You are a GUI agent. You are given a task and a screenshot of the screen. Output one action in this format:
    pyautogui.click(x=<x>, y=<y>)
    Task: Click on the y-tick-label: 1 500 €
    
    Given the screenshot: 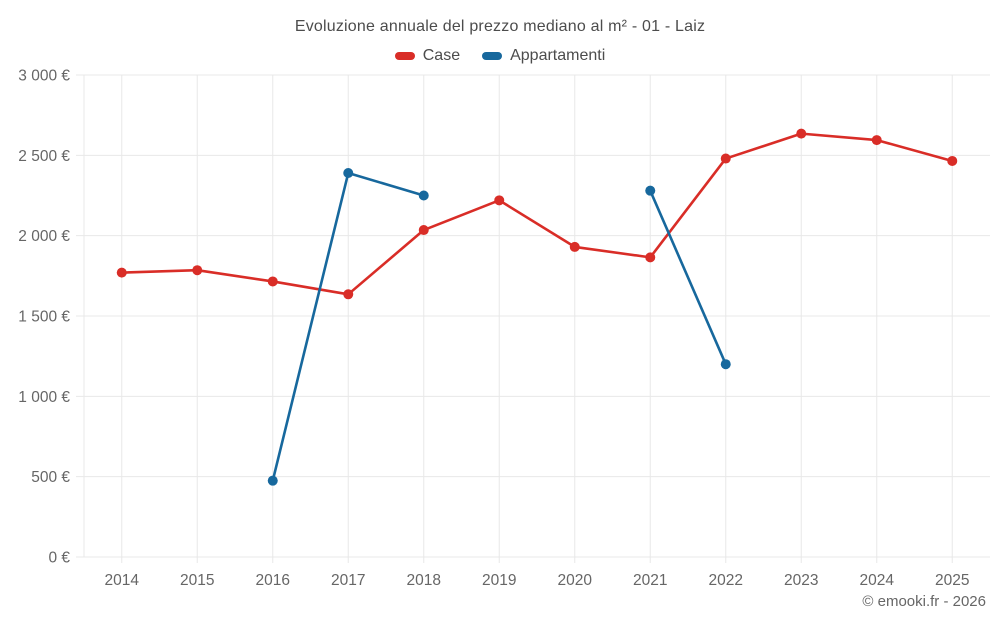 What is the action you would take?
    pyautogui.click(x=44, y=317)
    